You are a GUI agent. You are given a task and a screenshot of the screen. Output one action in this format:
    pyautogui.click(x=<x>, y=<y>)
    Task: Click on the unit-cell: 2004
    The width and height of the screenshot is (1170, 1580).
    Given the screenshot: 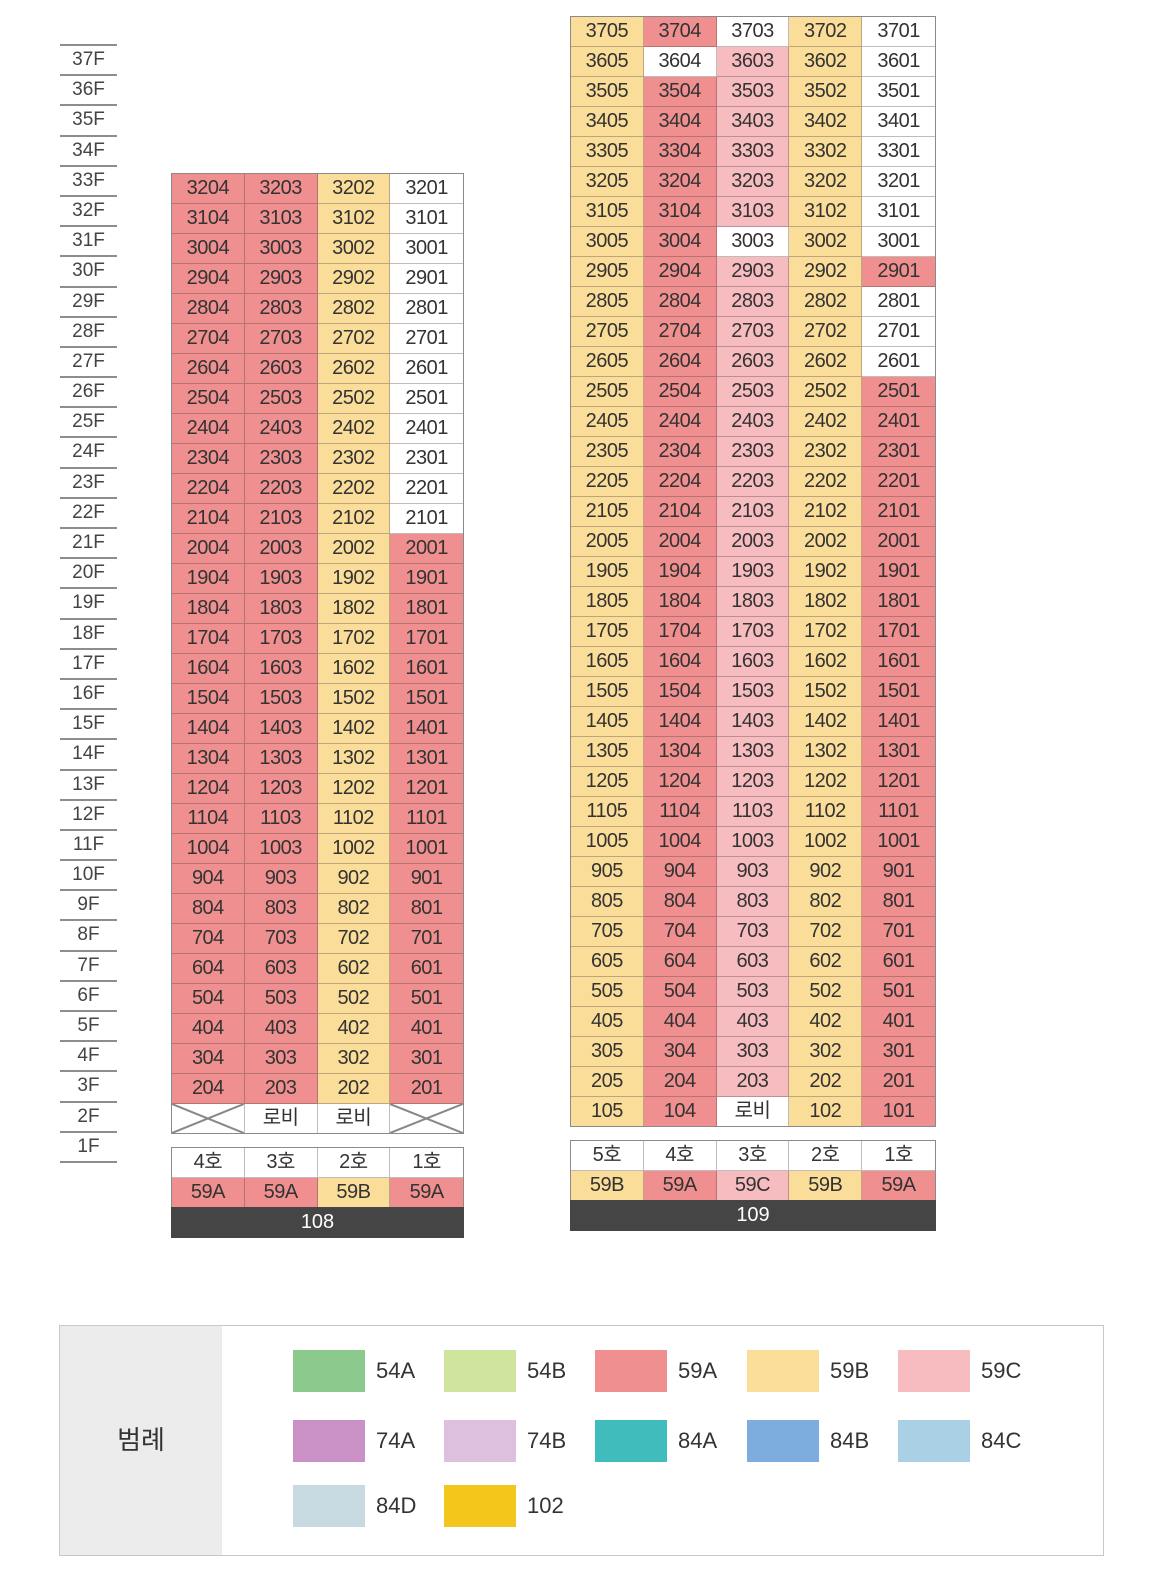 What is the action you would take?
    pyautogui.click(x=680, y=542)
    